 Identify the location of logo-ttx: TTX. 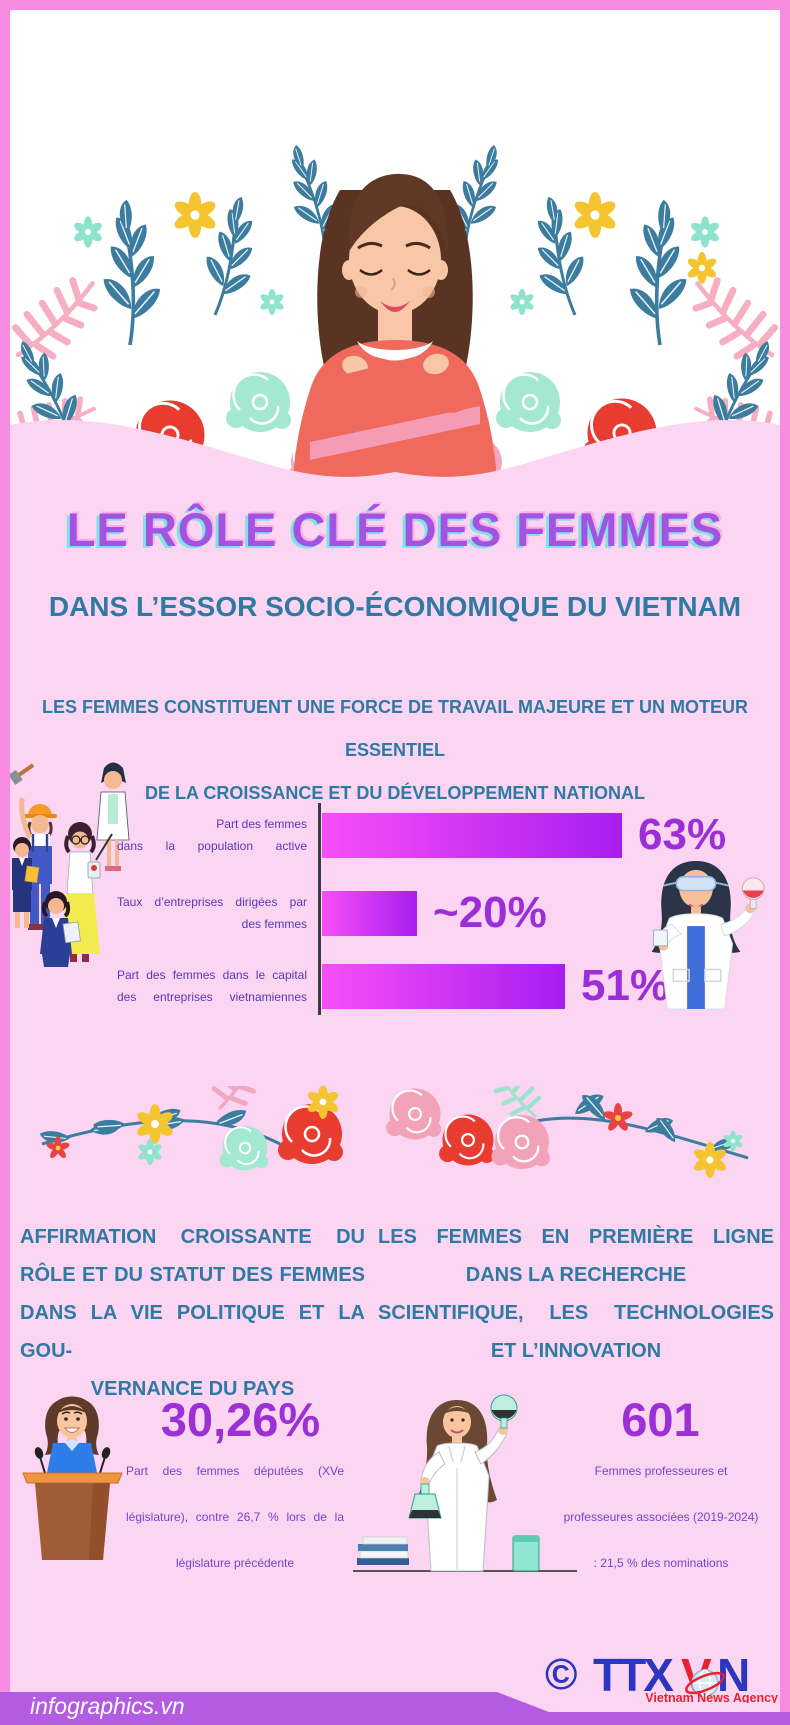
(633, 1675).